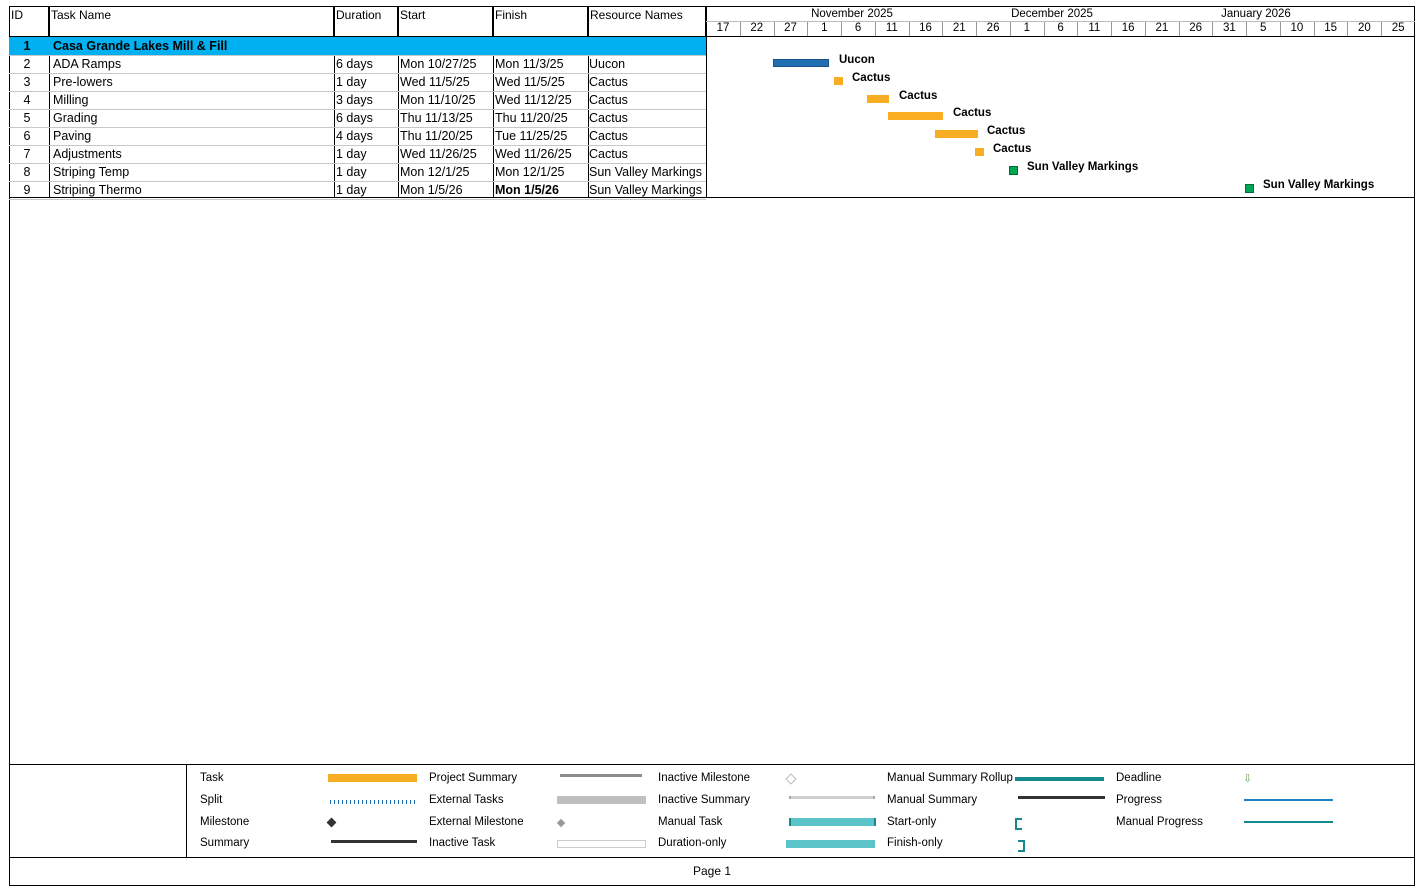  Describe the element at coordinates (692, 843) in the screenshot. I see `legend-label: Duration-only` at that location.